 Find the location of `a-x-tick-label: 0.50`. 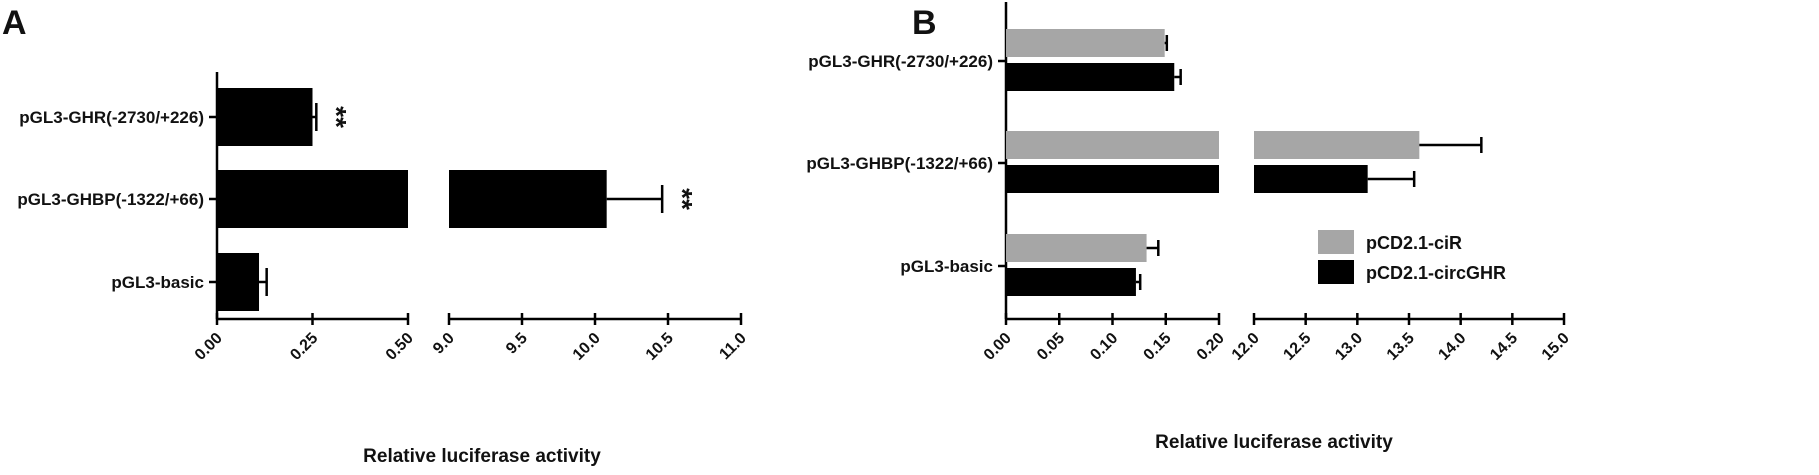

a-x-tick-label: 0.50 is located at coordinates (400, 347).